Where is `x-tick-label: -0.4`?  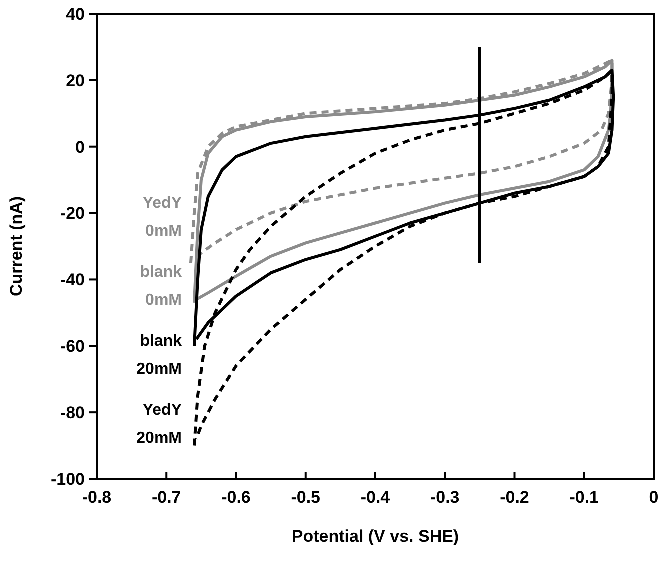
x-tick-label: -0.4 is located at coordinates (375, 497).